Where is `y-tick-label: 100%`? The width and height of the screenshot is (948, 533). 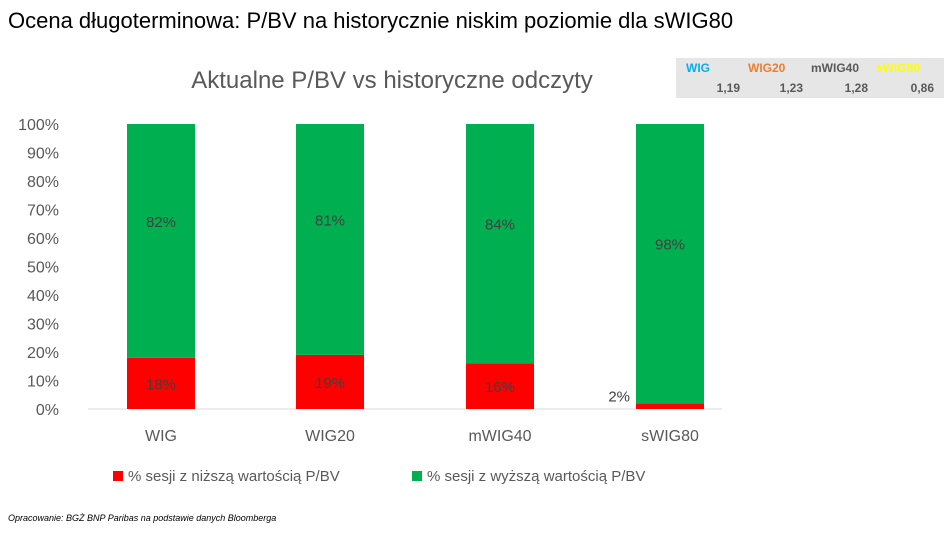 y-tick-label: 100% is located at coordinates (38, 125).